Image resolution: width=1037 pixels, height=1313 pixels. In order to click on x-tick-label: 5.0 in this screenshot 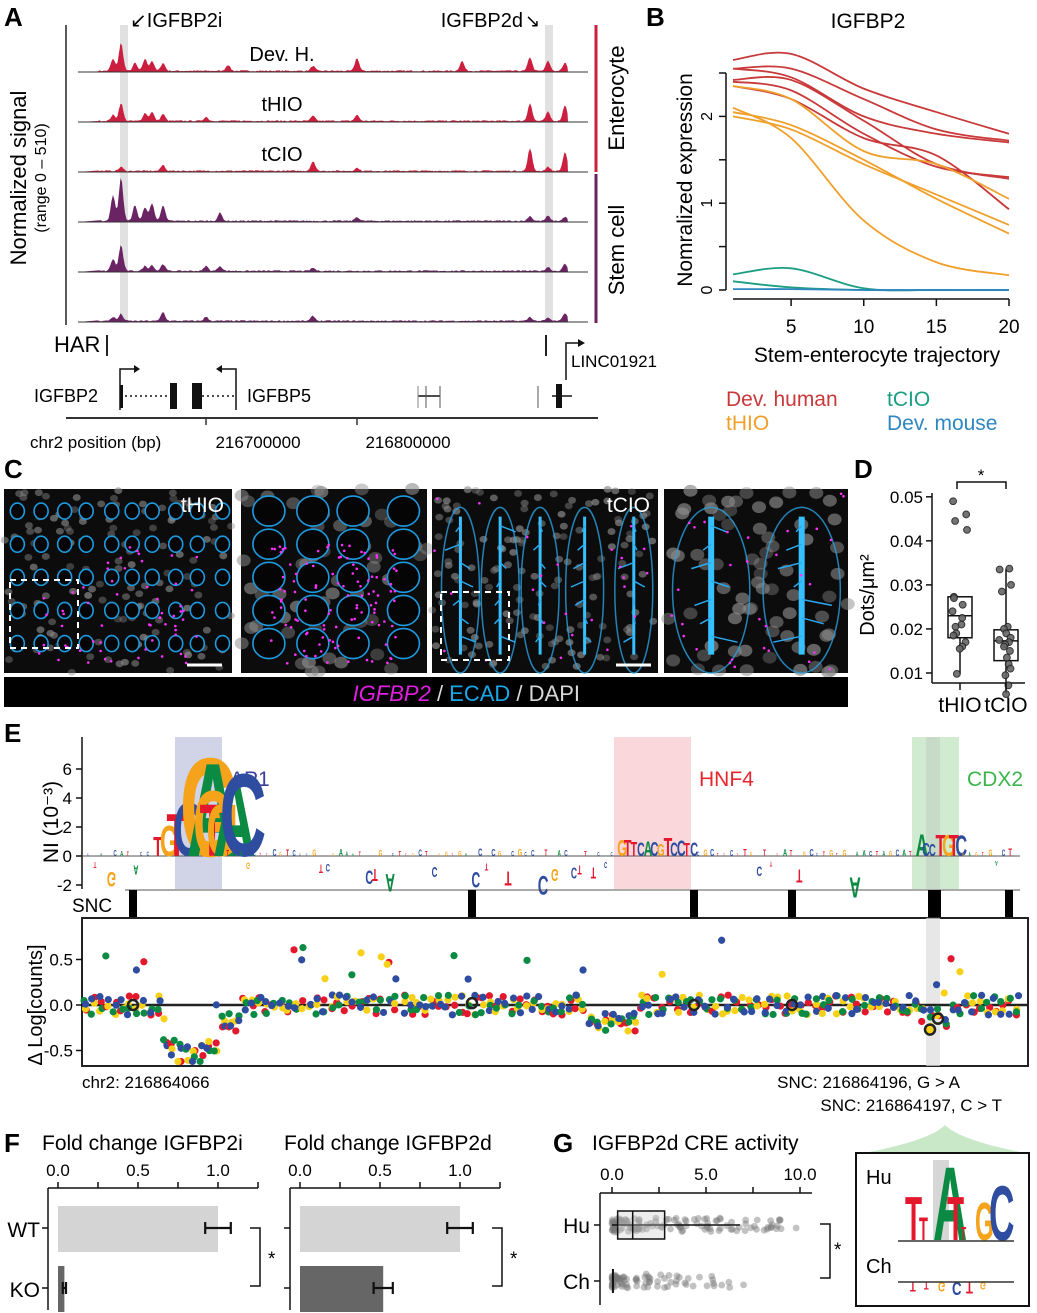, I will do `click(706, 1174)`.